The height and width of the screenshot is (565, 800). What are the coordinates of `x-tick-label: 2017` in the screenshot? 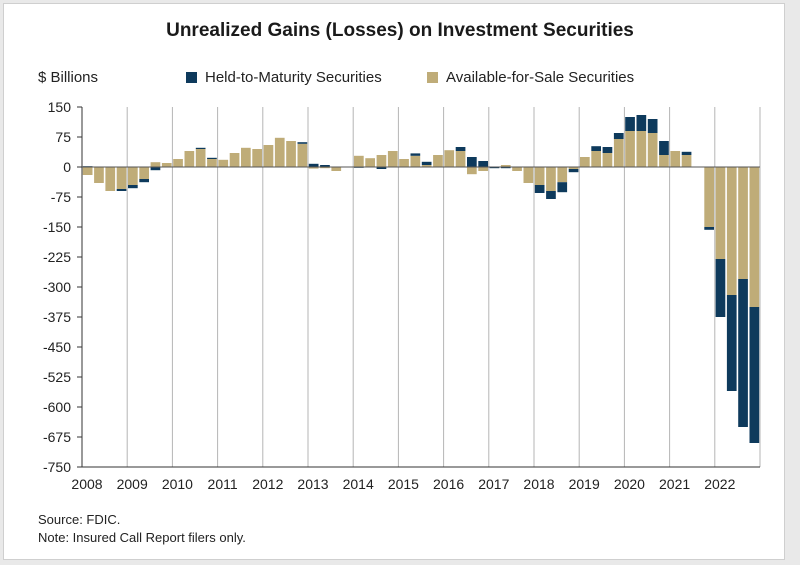 It's located at (493, 484).